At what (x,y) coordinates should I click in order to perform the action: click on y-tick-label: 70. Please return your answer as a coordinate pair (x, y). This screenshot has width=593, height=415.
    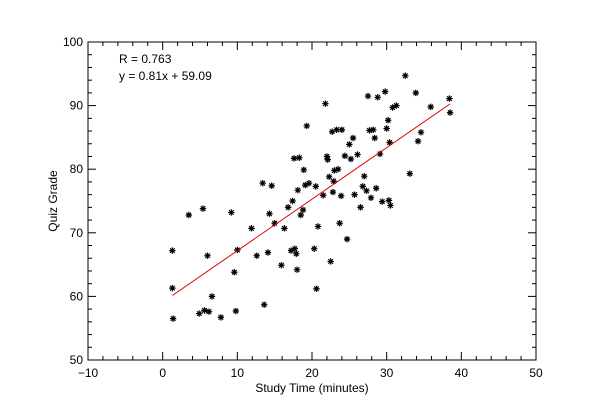
    Looking at the image, I should click on (77, 233).